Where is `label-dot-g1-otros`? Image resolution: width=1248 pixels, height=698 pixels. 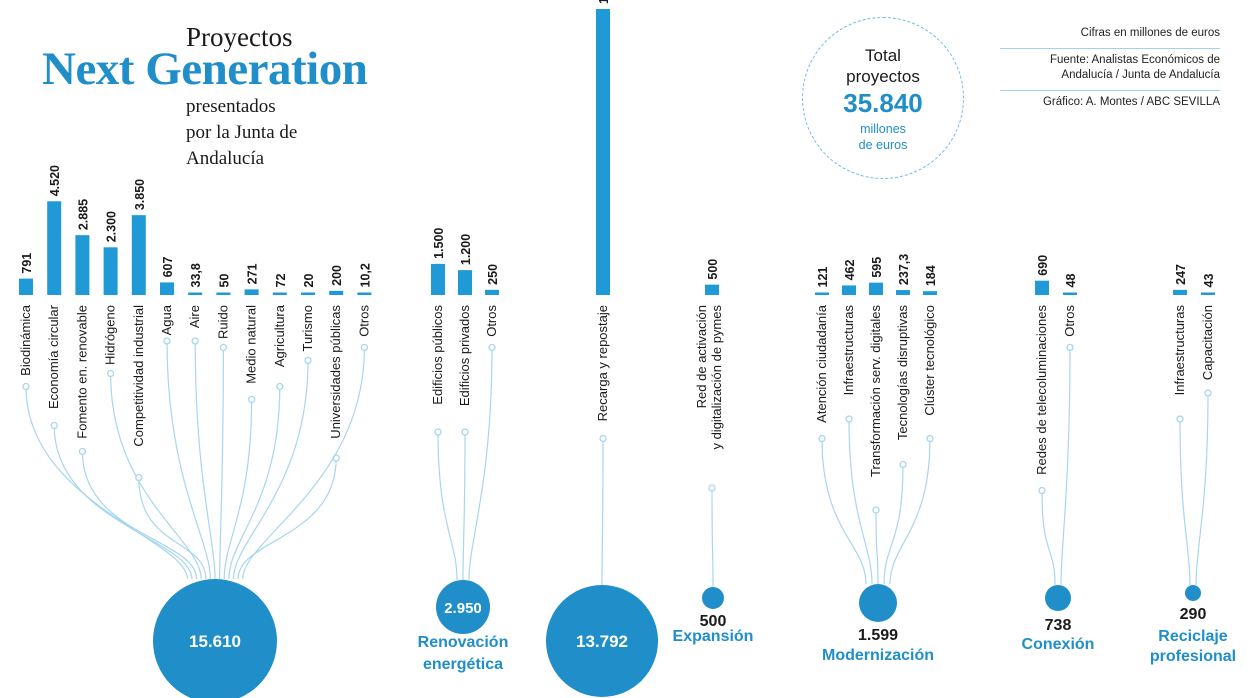 label-dot-g1-otros is located at coordinates (492, 347).